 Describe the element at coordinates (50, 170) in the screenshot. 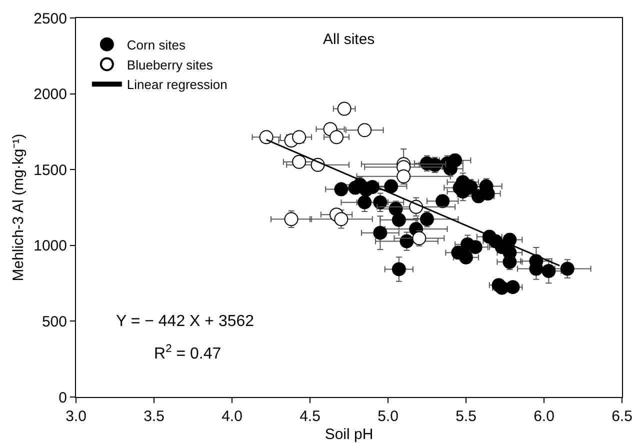

I see `y-tick-label: 1500` at that location.